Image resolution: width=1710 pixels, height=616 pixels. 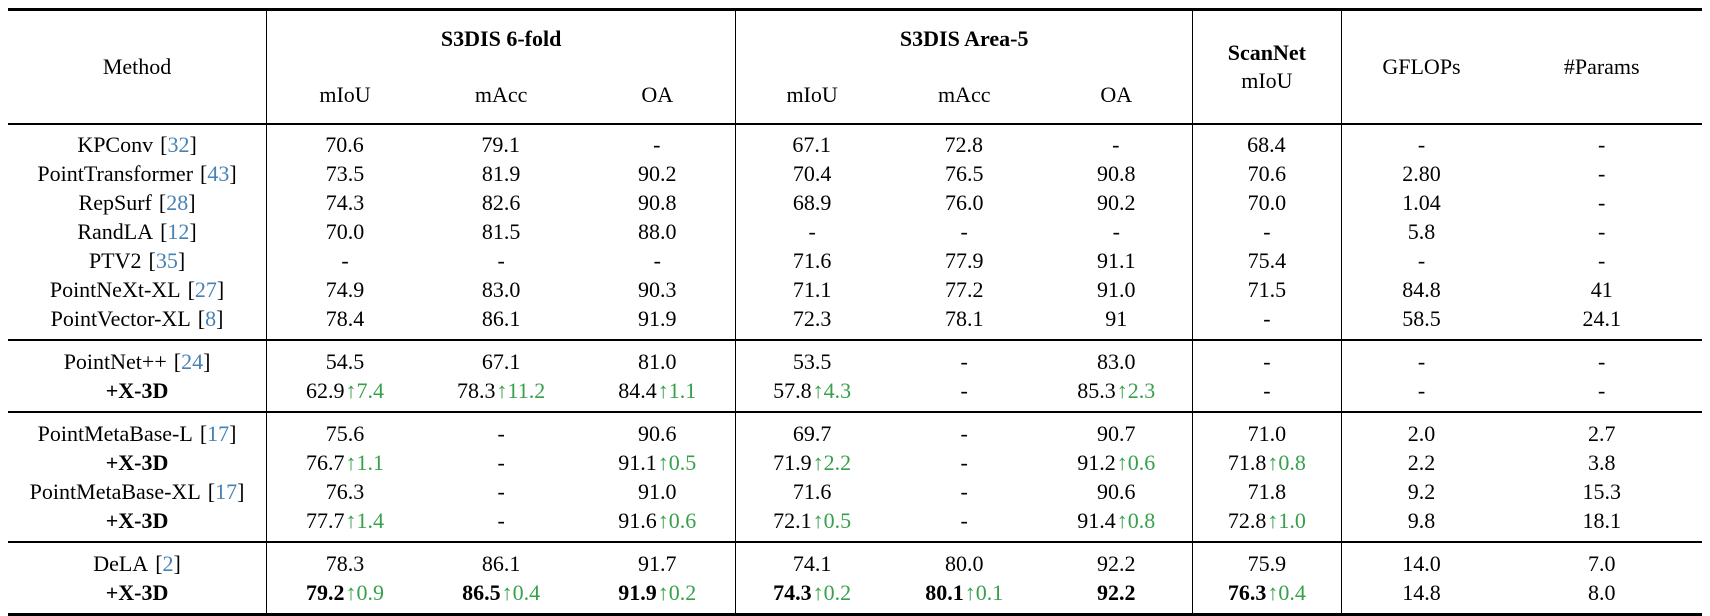 What do you see at coordinates (167, 260) in the screenshot?
I see `citation-link: [35]` at bounding box center [167, 260].